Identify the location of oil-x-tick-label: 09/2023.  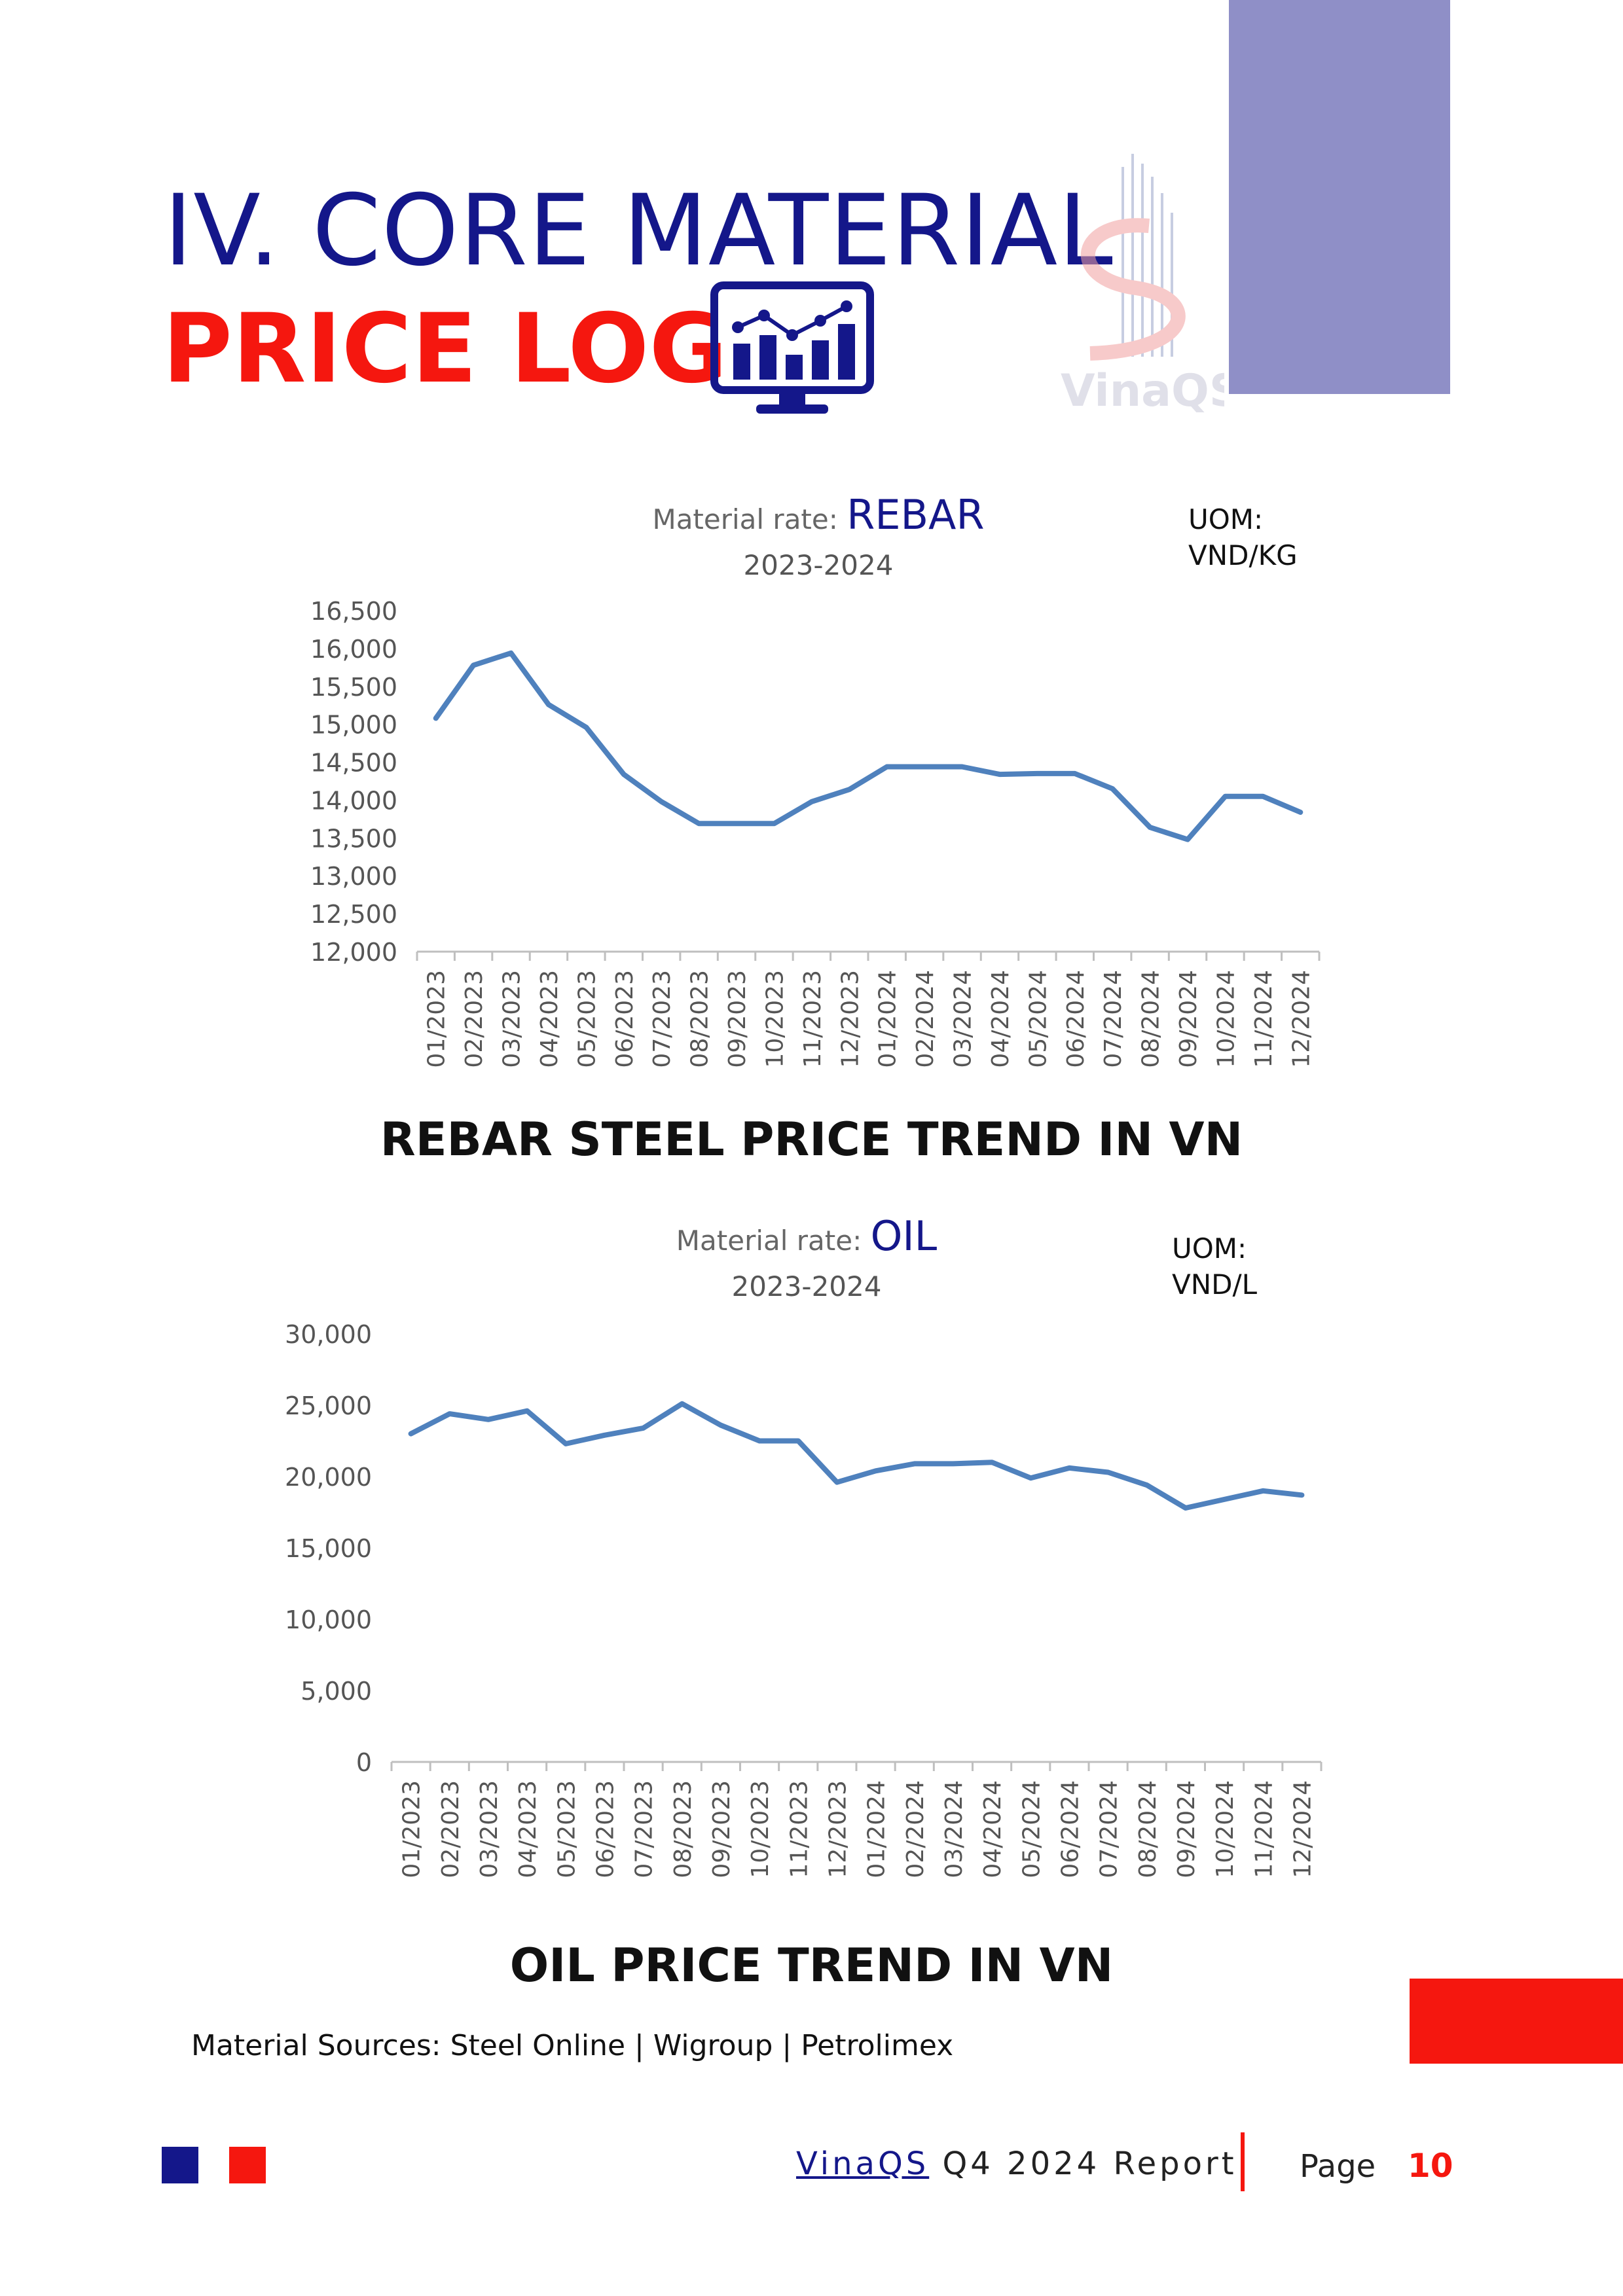
(721, 1829).